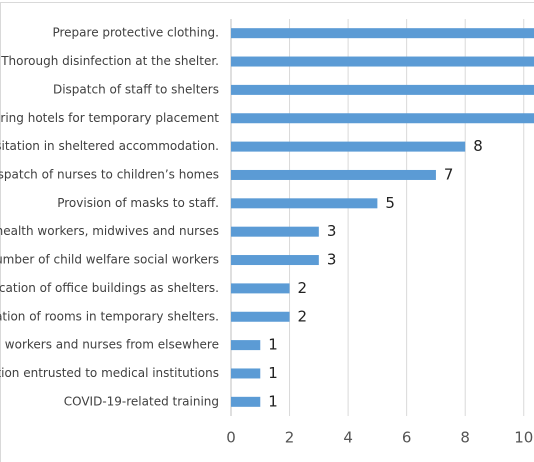  What do you see at coordinates (465, 438) in the screenshot?
I see `x-tick-label: 8` at bounding box center [465, 438].